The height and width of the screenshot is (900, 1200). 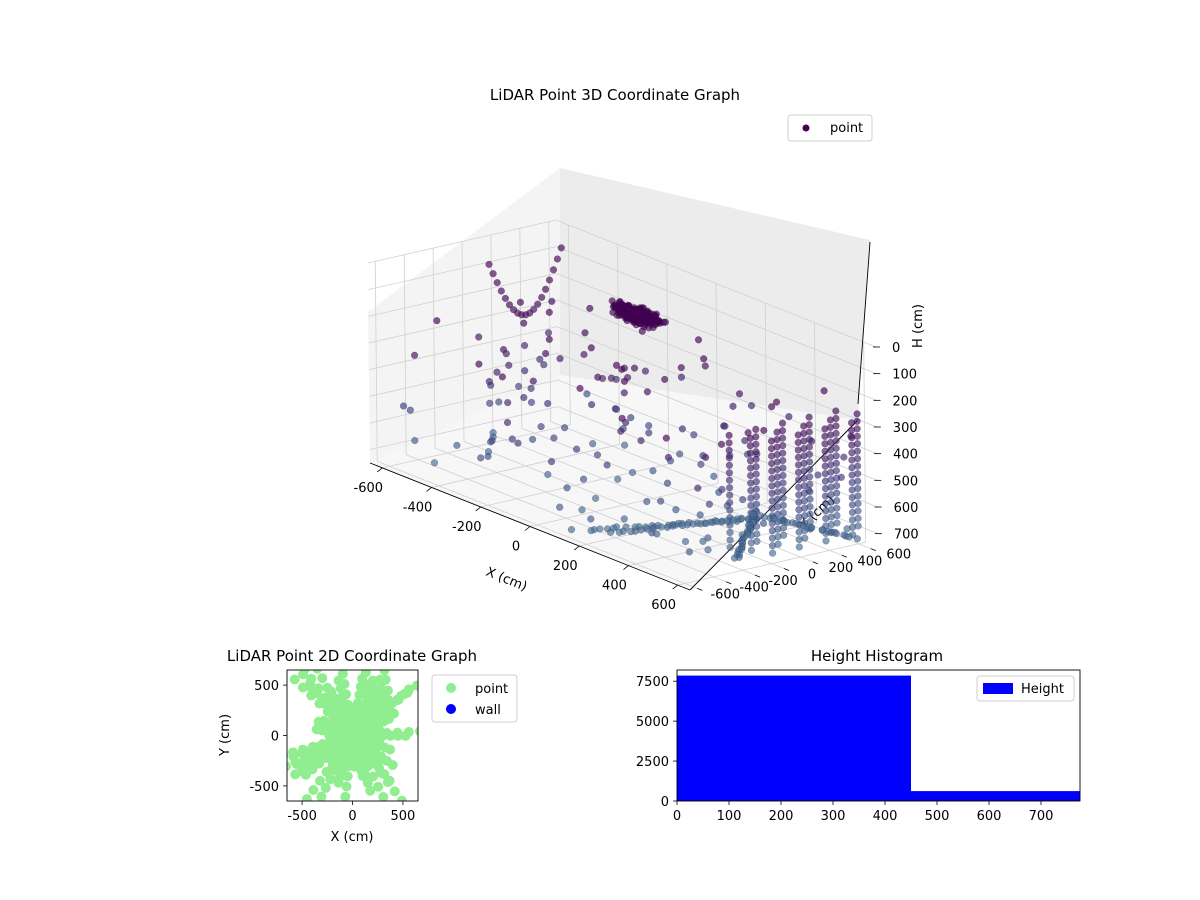 What do you see at coordinates (418, 507) in the screenshot?
I see `x-tick-label: -400` at bounding box center [418, 507].